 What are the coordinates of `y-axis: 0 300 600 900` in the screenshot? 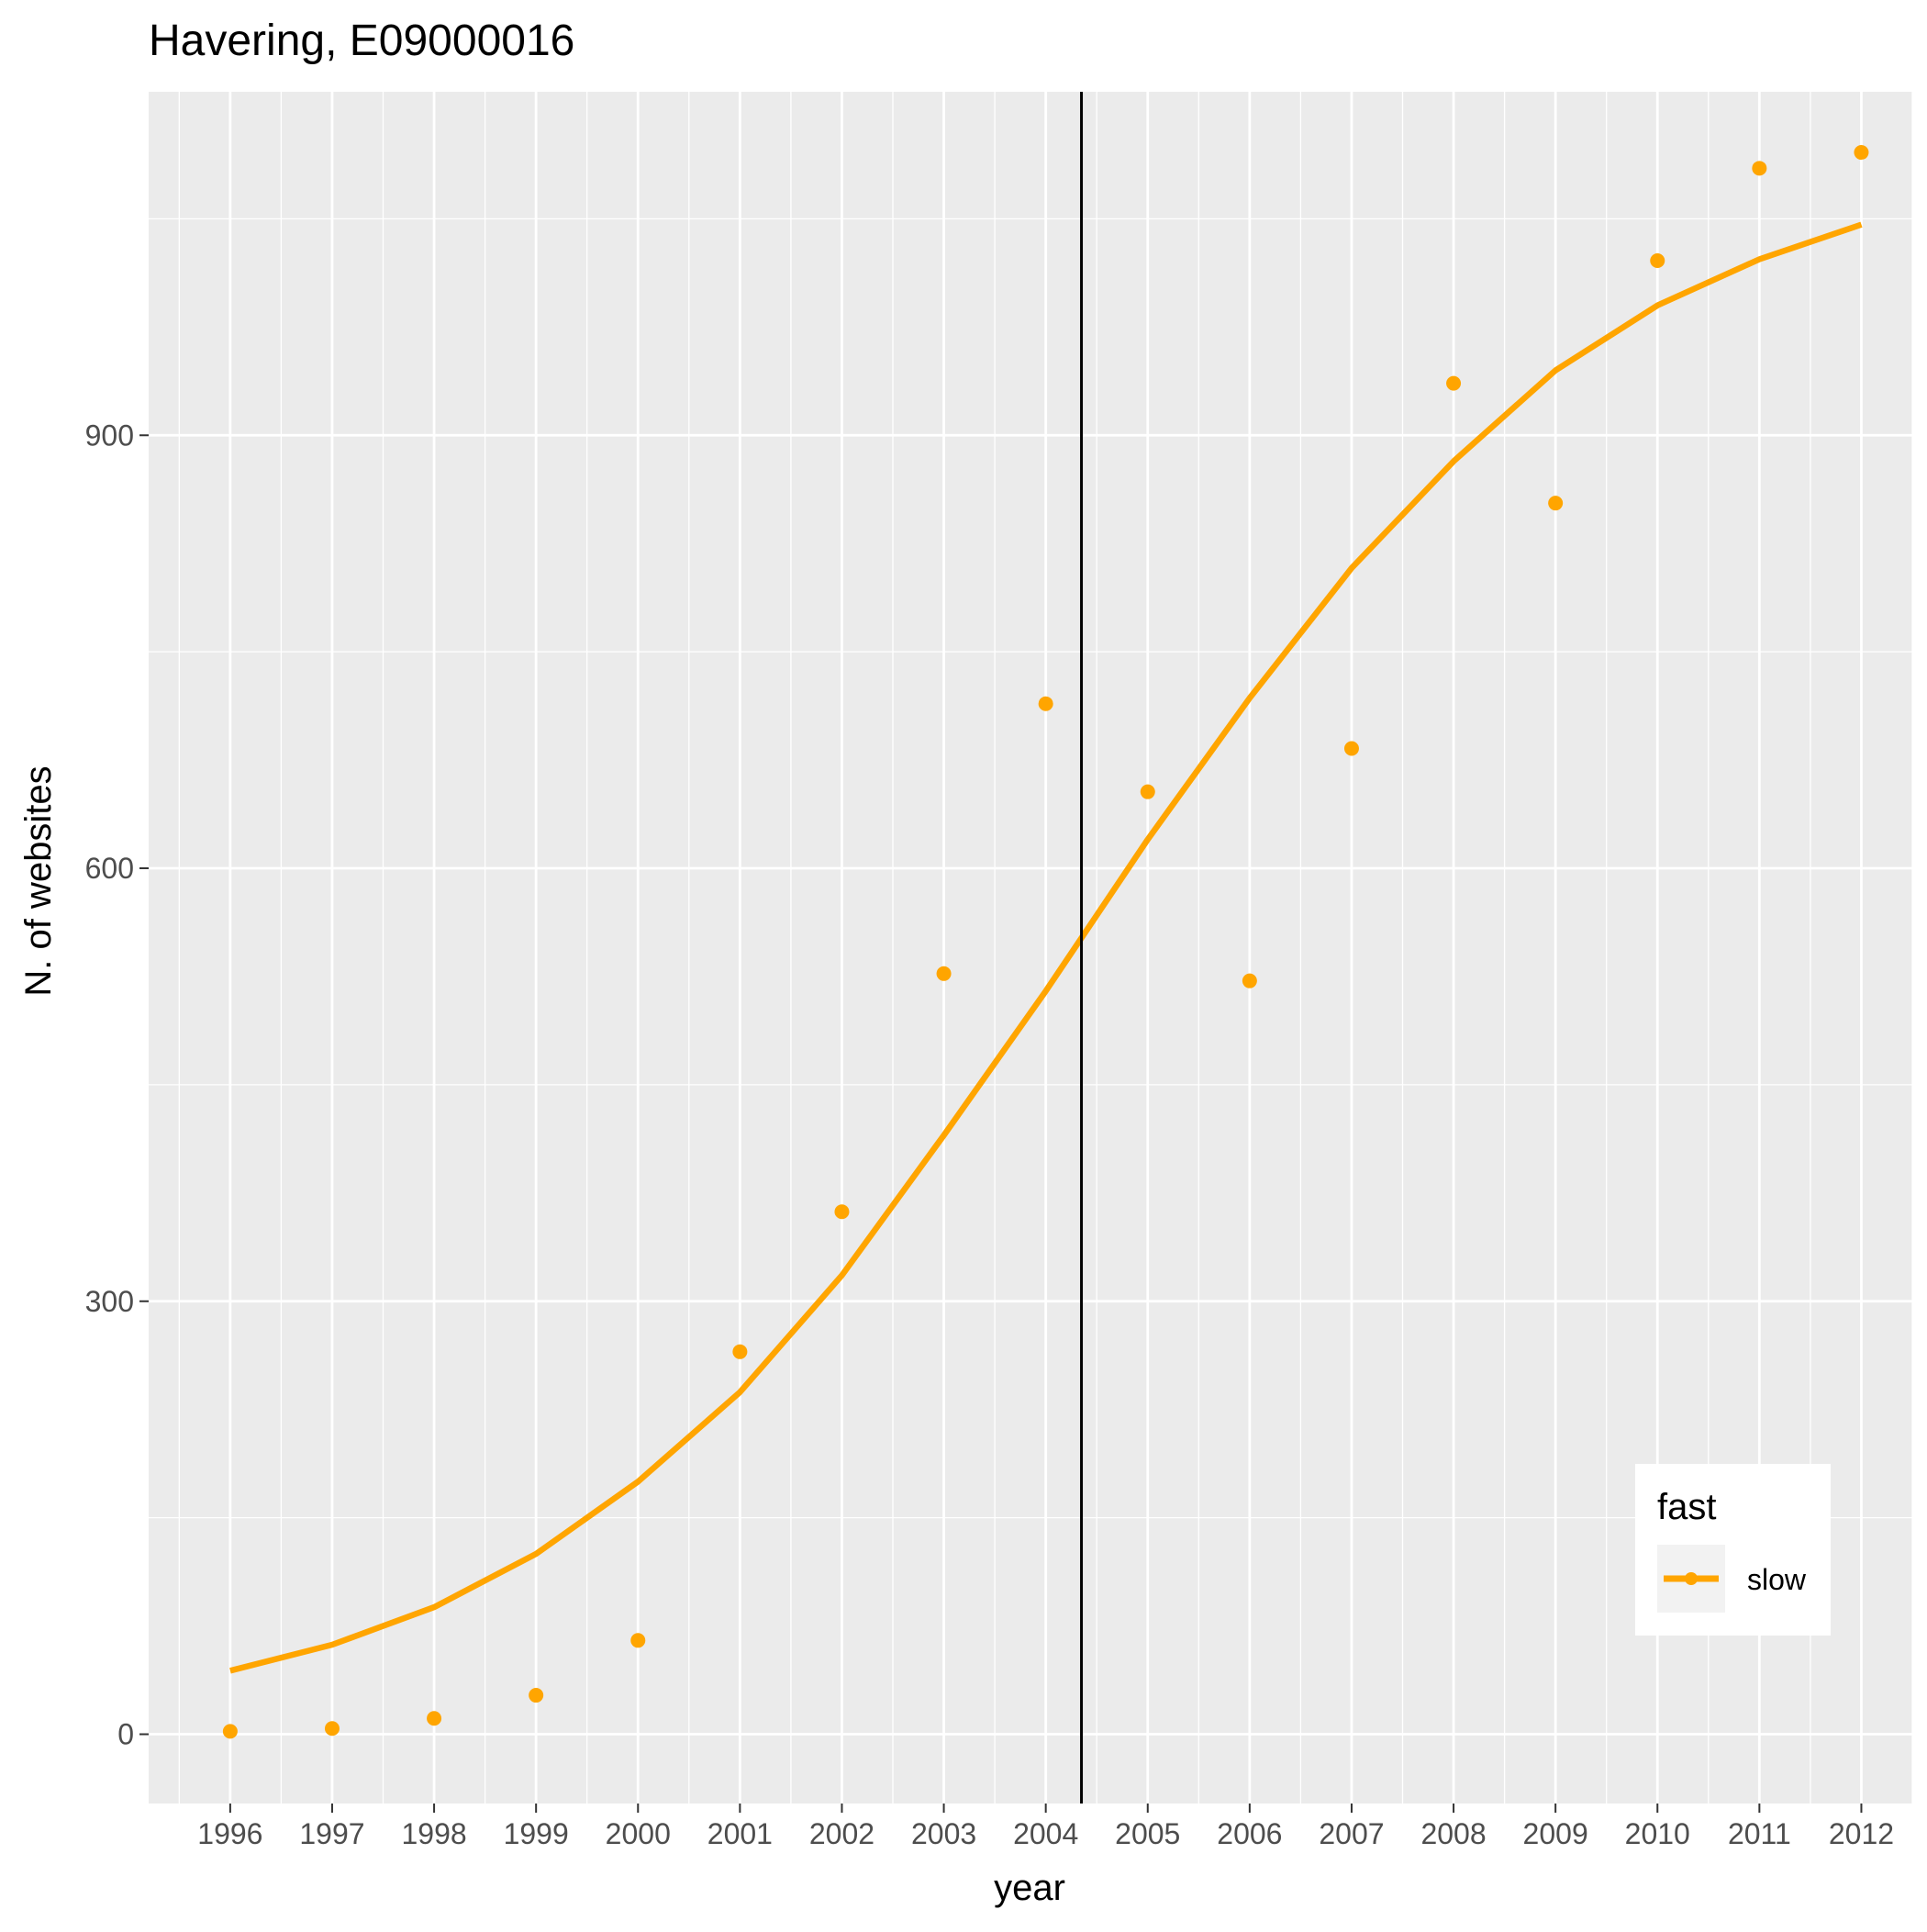 It's located at (117, 1085).